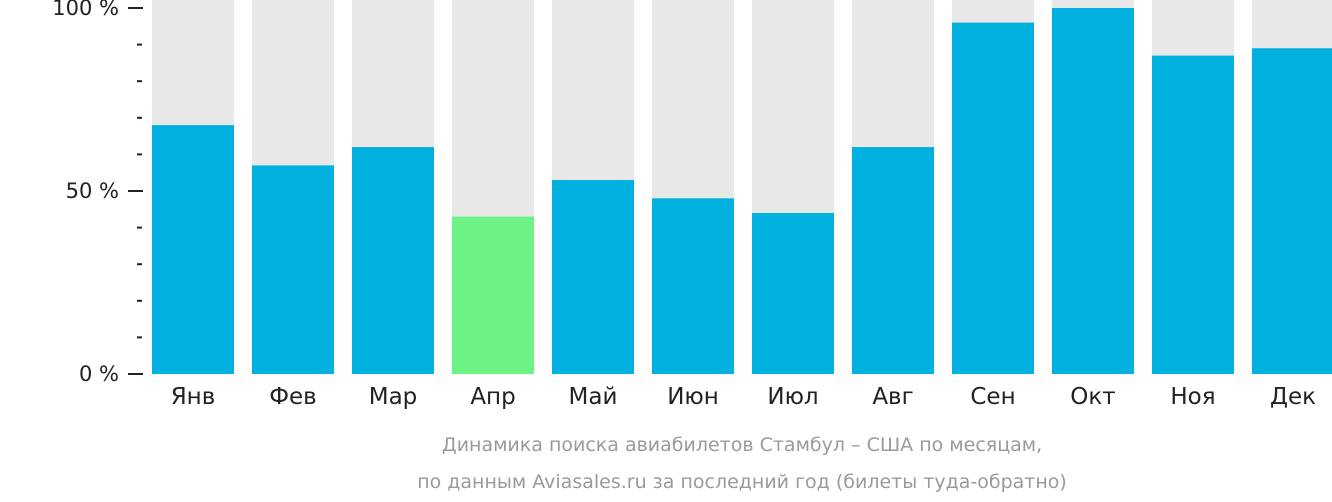 The height and width of the screenshot is (502, 1332). Describe the element at coordinates (693, 397) in the screenshot. I see `x-tick-label: Июн` at that location.